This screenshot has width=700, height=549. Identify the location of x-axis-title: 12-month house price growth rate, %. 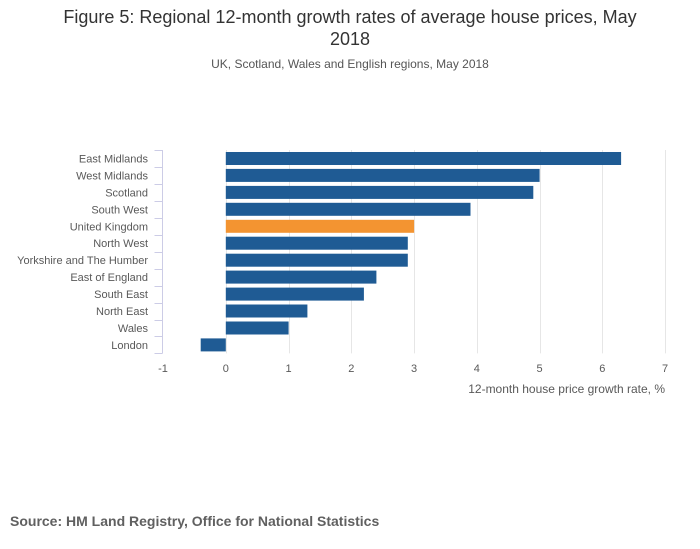
(566, 389).